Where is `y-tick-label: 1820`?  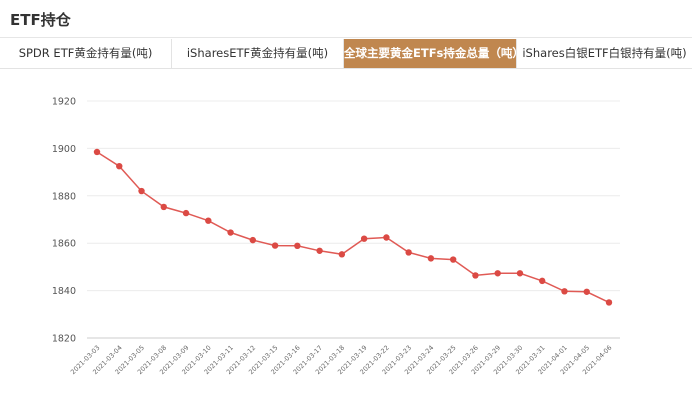 y-tick-label: 1820 is located at coordinates (64, 339).